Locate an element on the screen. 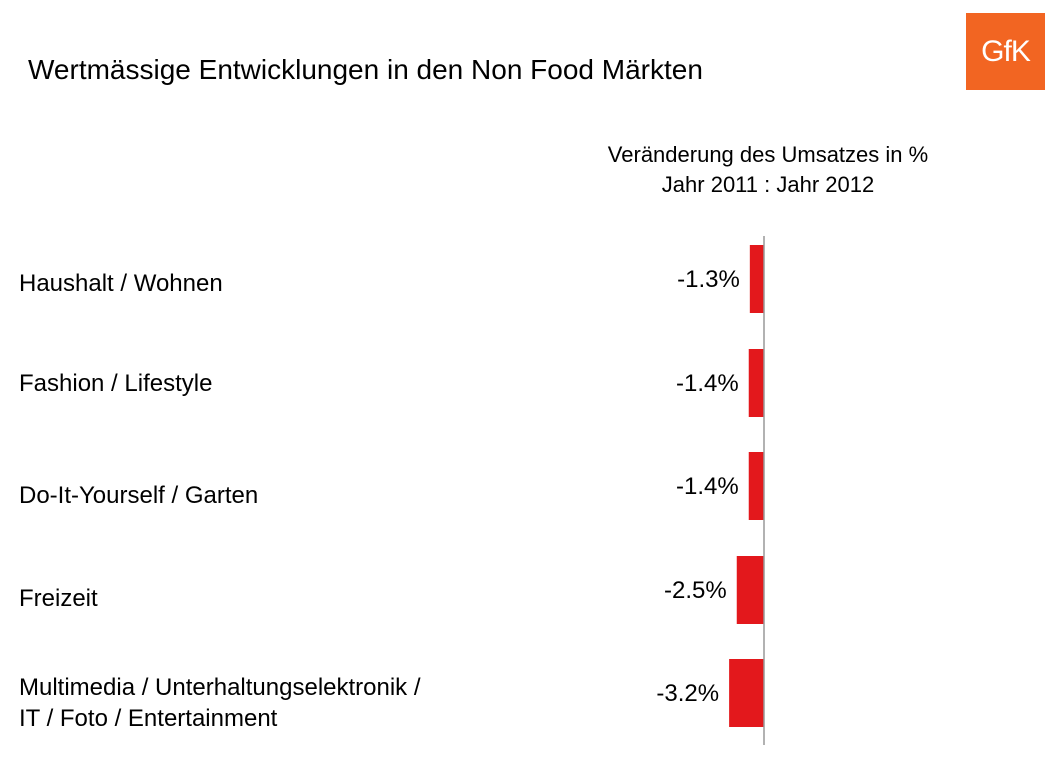  bar-group is located at coordinates (746, 486).